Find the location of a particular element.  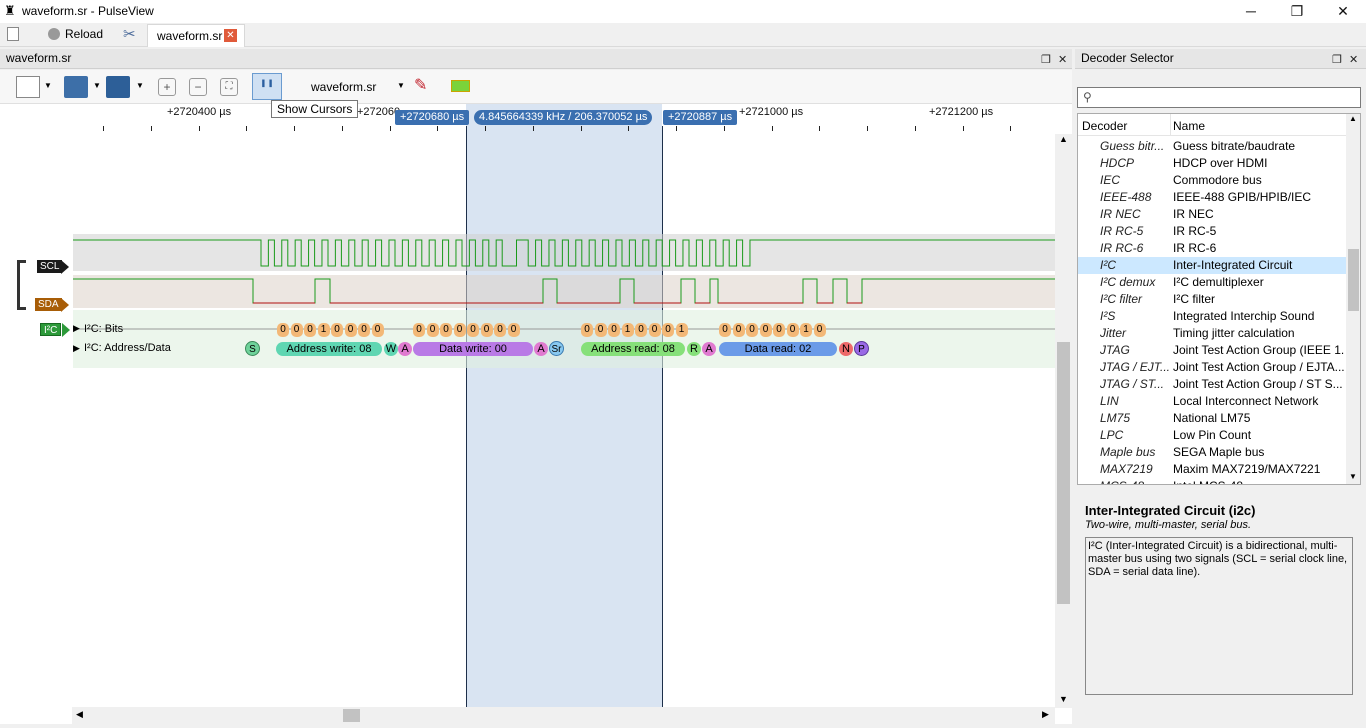

vertical-scroll-thumb is located at coordinates (1063, 473).